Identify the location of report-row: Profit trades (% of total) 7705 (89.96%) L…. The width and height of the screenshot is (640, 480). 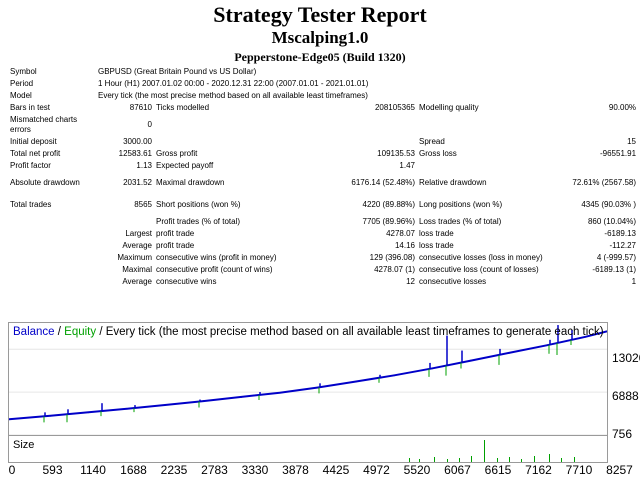
(323, 222).